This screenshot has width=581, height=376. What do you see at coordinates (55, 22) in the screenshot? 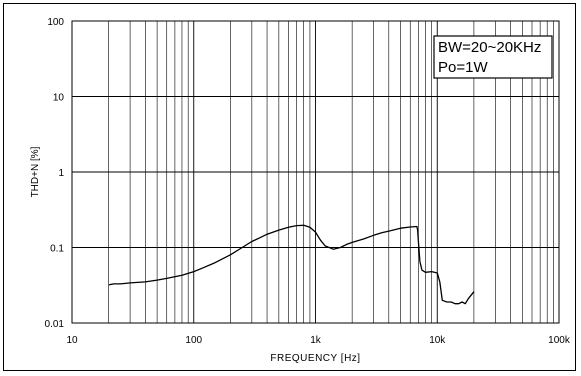
I see `y-tick-label: 100` at bounding box center [55, 22].